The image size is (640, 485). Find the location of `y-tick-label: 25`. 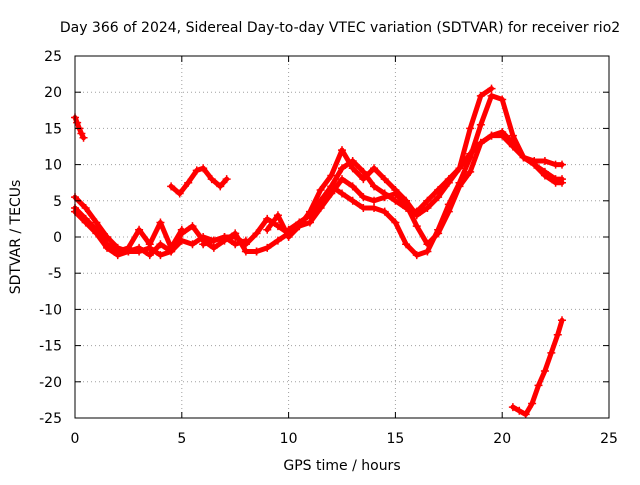

y-tick-label: 25 is located at coordinates (53, 57).